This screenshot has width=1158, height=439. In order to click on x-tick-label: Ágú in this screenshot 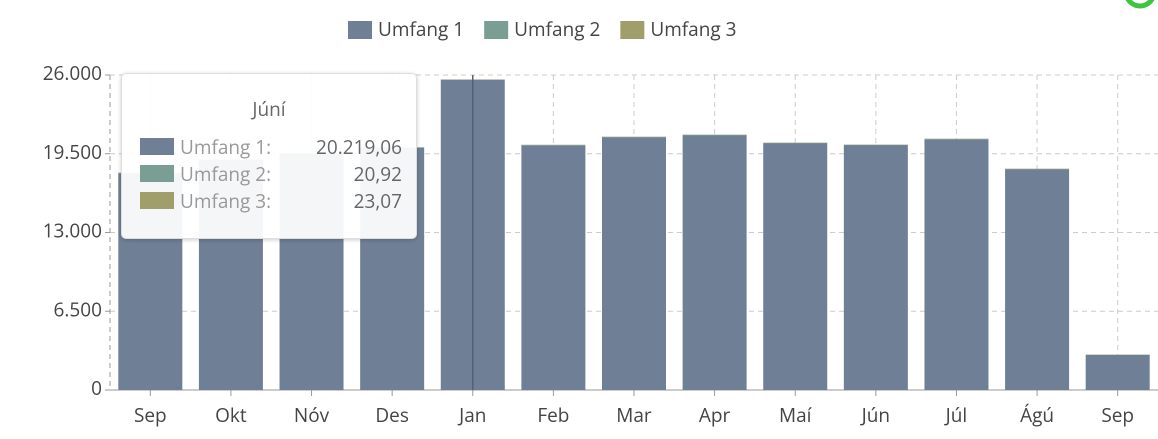, I will do `click(1037, 415)`.